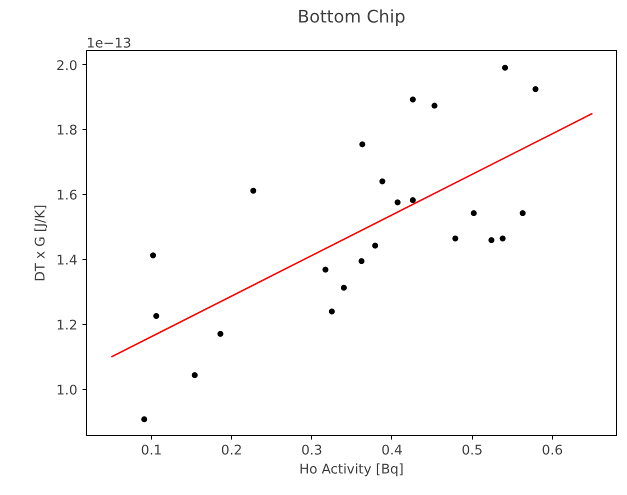 The width and height of the screenshot is (627, 495). What do you see at coordinates (552, 451) in the screenshot?
I see `x-tick-label: 0.6` at bounding box center [552, 451].